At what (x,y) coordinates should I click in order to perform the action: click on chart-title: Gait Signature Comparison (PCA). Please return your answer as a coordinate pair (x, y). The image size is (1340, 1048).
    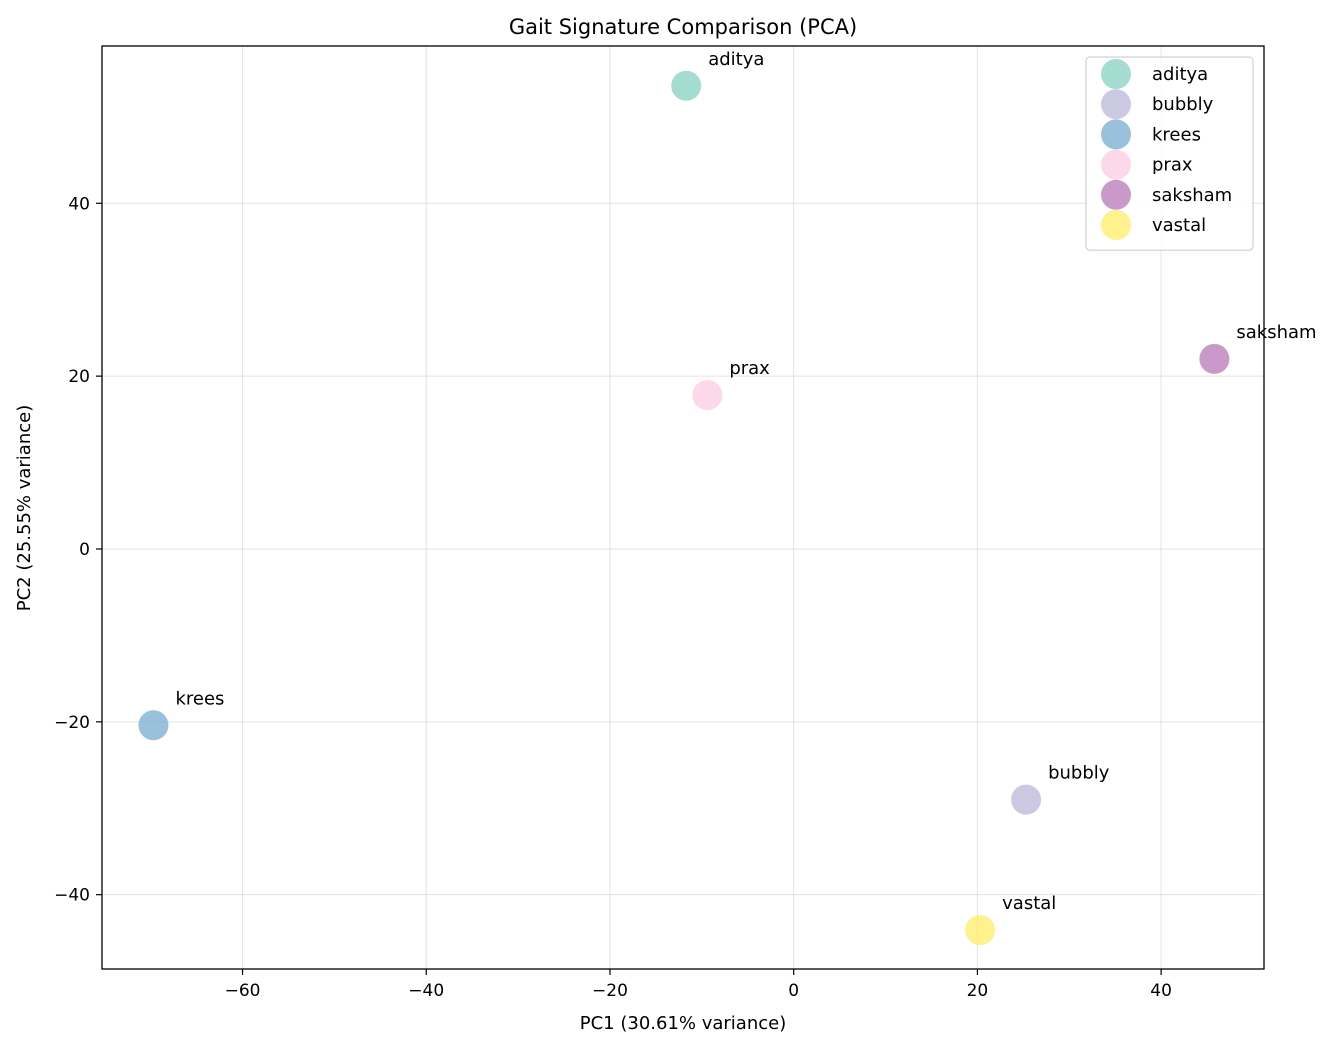
    Looking at the image, I should click on (683, 27).